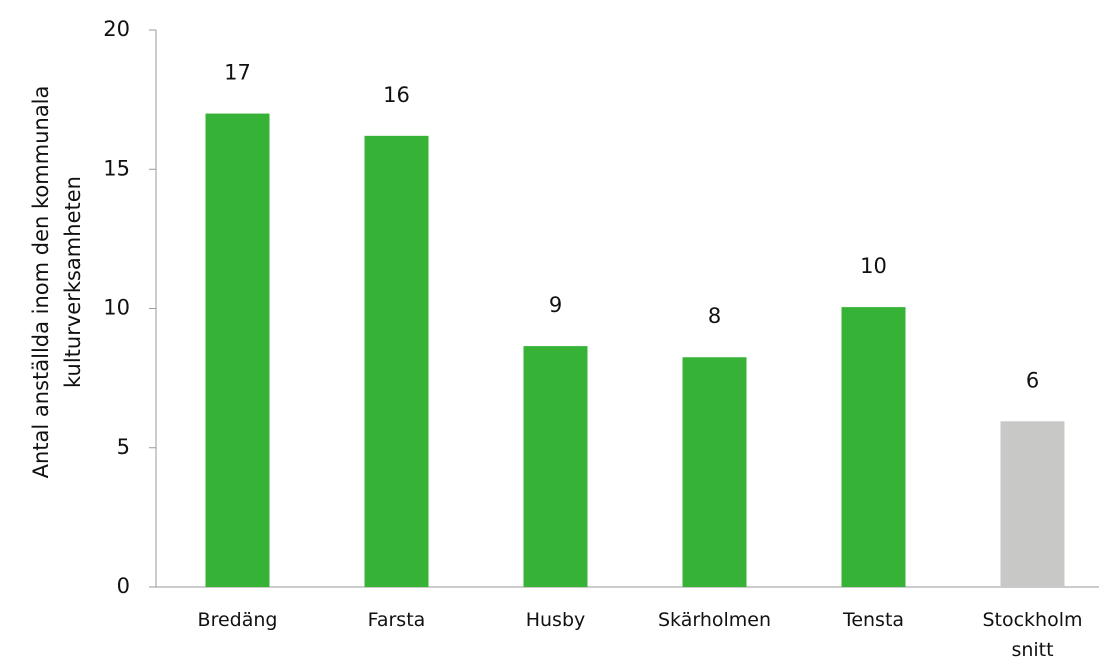 The width and height of the screenshot is (1099, 669). Describe the element at coordinates (123, 586) in the screenshot. I see `y-tick-label: 0` at that location.